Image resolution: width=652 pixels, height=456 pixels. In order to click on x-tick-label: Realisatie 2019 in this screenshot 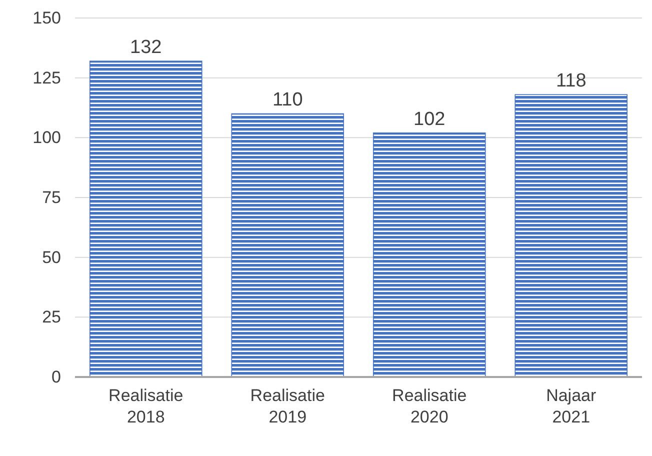, I will do `click(287, 406)`.